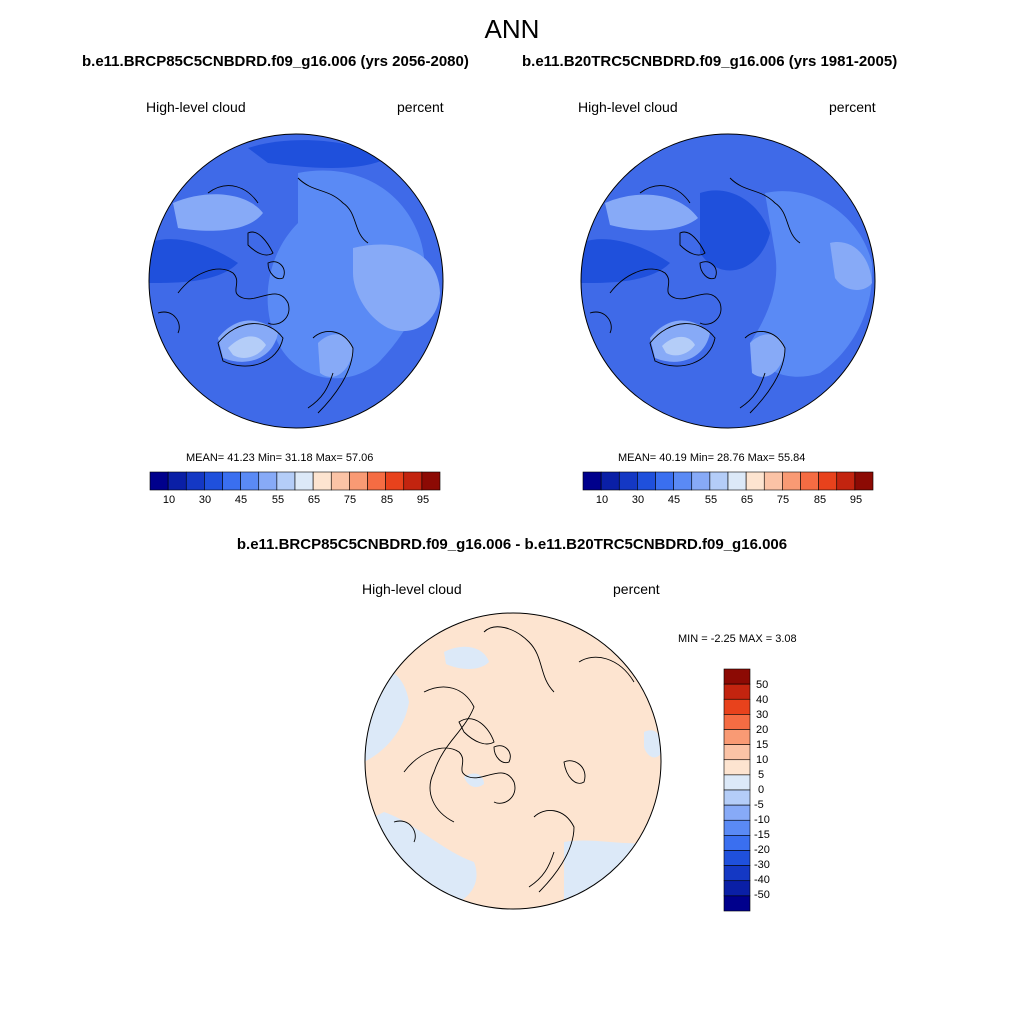 The image size is (1024, 1024). Describe the element at coordinates (712, 458) in the screenshot. I see `right-stats: MEAN= 40.19 Min= 28.76 Max= 55.84` at that location.